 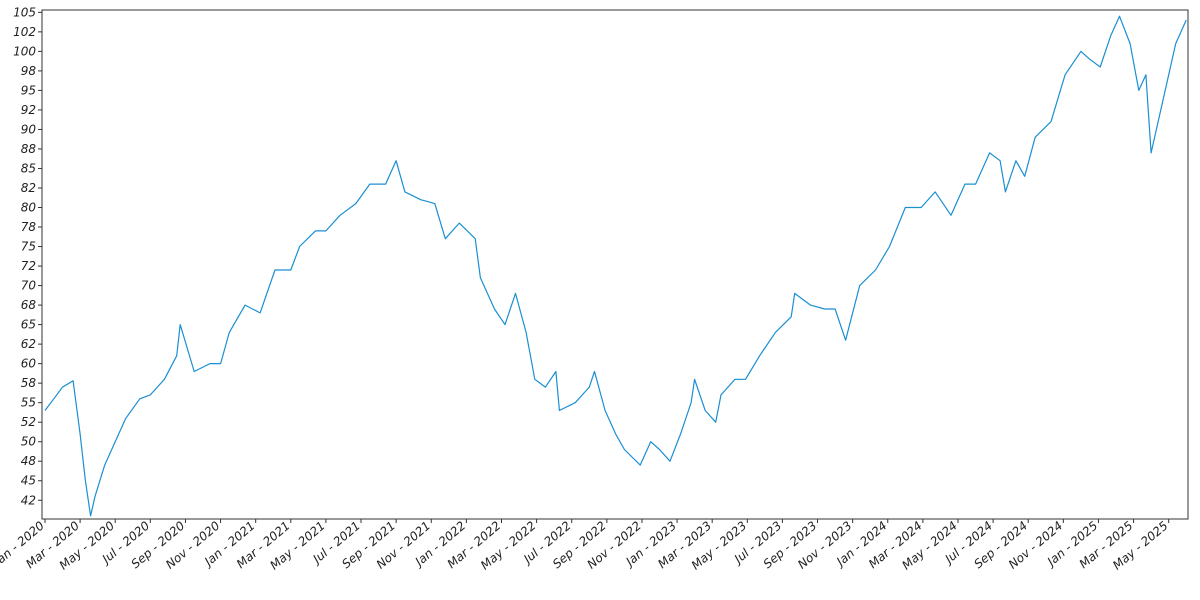 I want to click on y-tick-label: 102, so click(x=24, y=32).